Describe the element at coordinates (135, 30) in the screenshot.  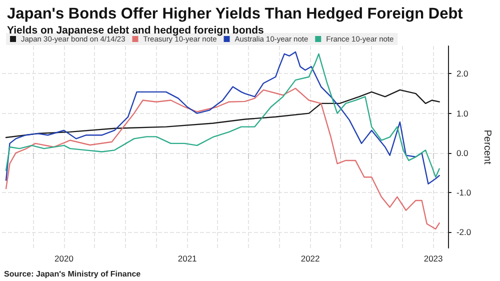
I see `chart-subtitle: Yields on Japanese debt and hedged foreign bonds` at that location.